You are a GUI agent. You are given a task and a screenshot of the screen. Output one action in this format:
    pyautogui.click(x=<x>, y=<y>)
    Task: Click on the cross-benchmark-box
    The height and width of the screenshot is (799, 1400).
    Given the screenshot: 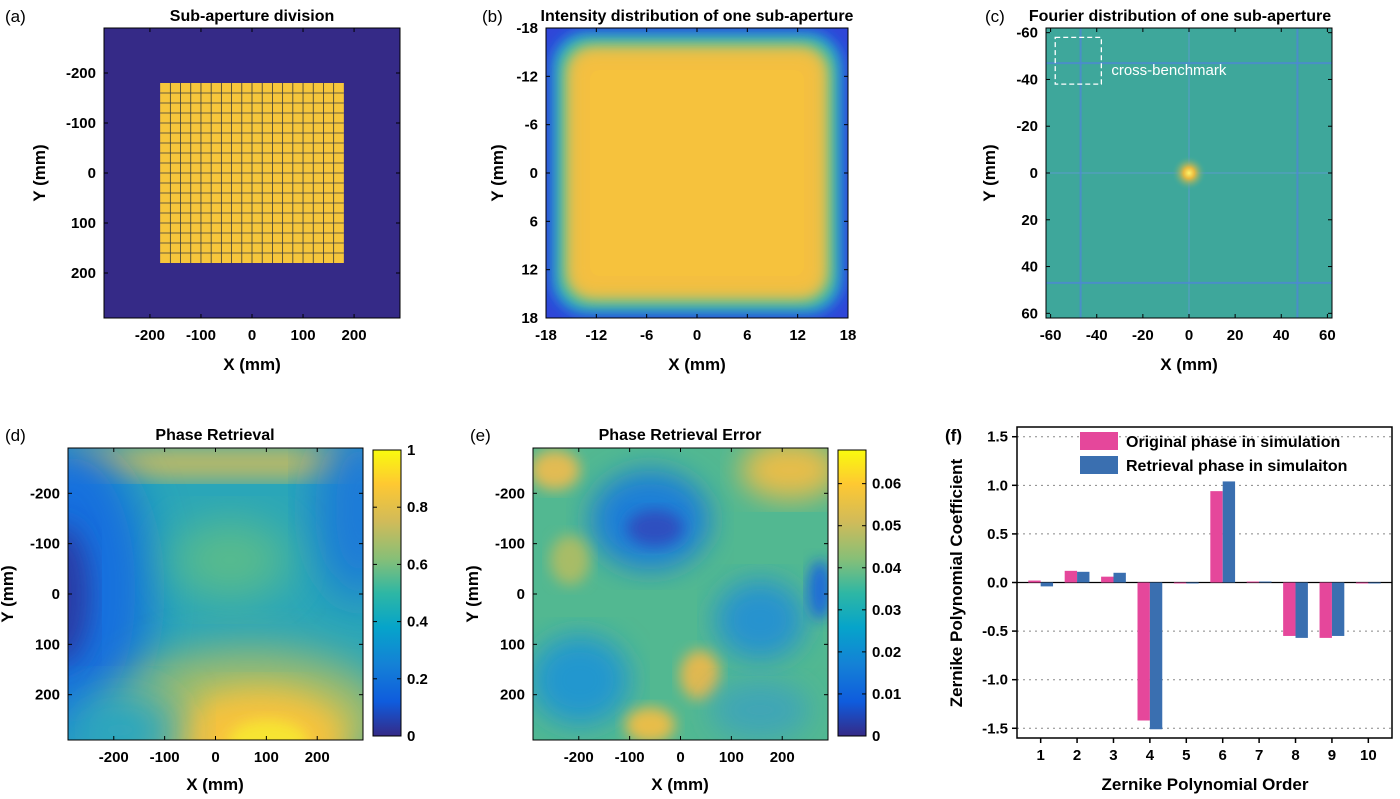 What is the action you would take?
    pyautogui.click(x=1078, y=60)
    